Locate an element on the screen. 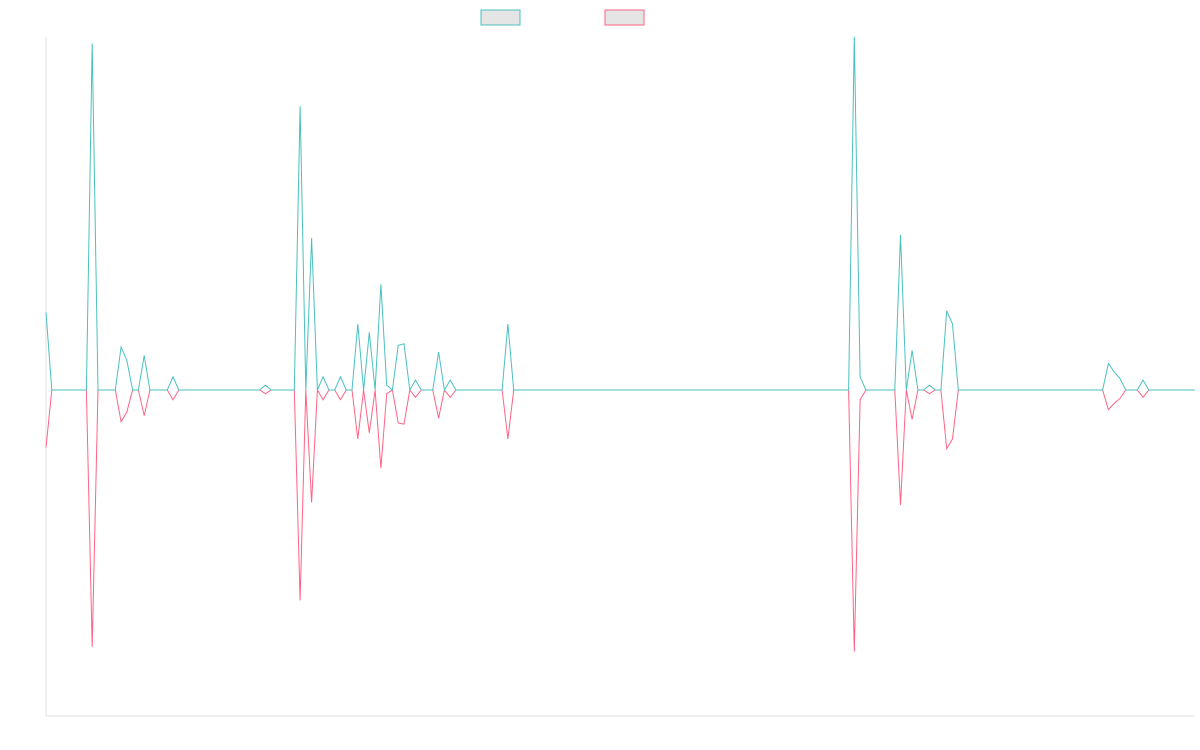  legend-swatch-series-b is located at coordinates (624, 17).